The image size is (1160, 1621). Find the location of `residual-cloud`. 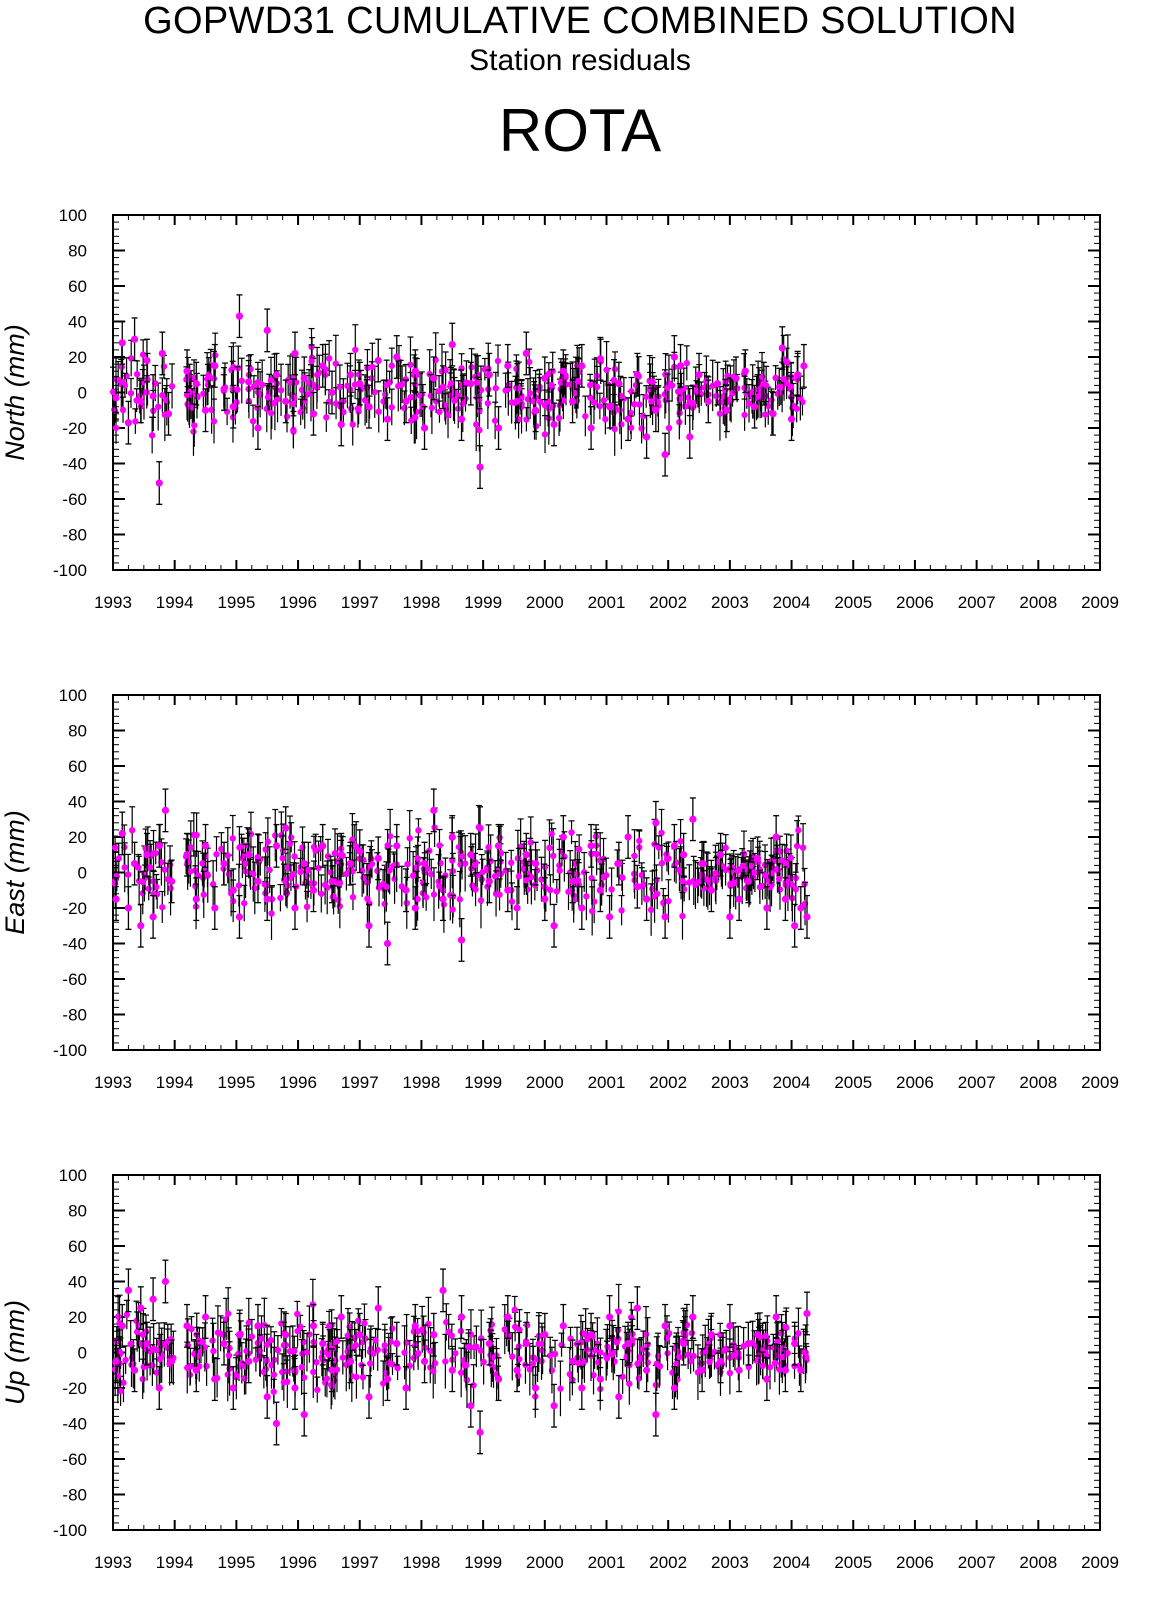

residual-cloud is located at coordinates (460, 872).